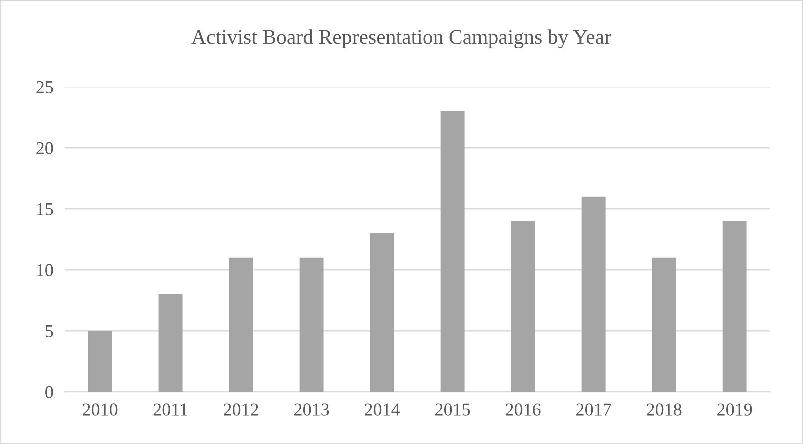 The width and height of the screenshot is (803, 444). Describe the element at coordinates (241, 410) in the screenshot. I see `x-tick-label: 2012` at that location.